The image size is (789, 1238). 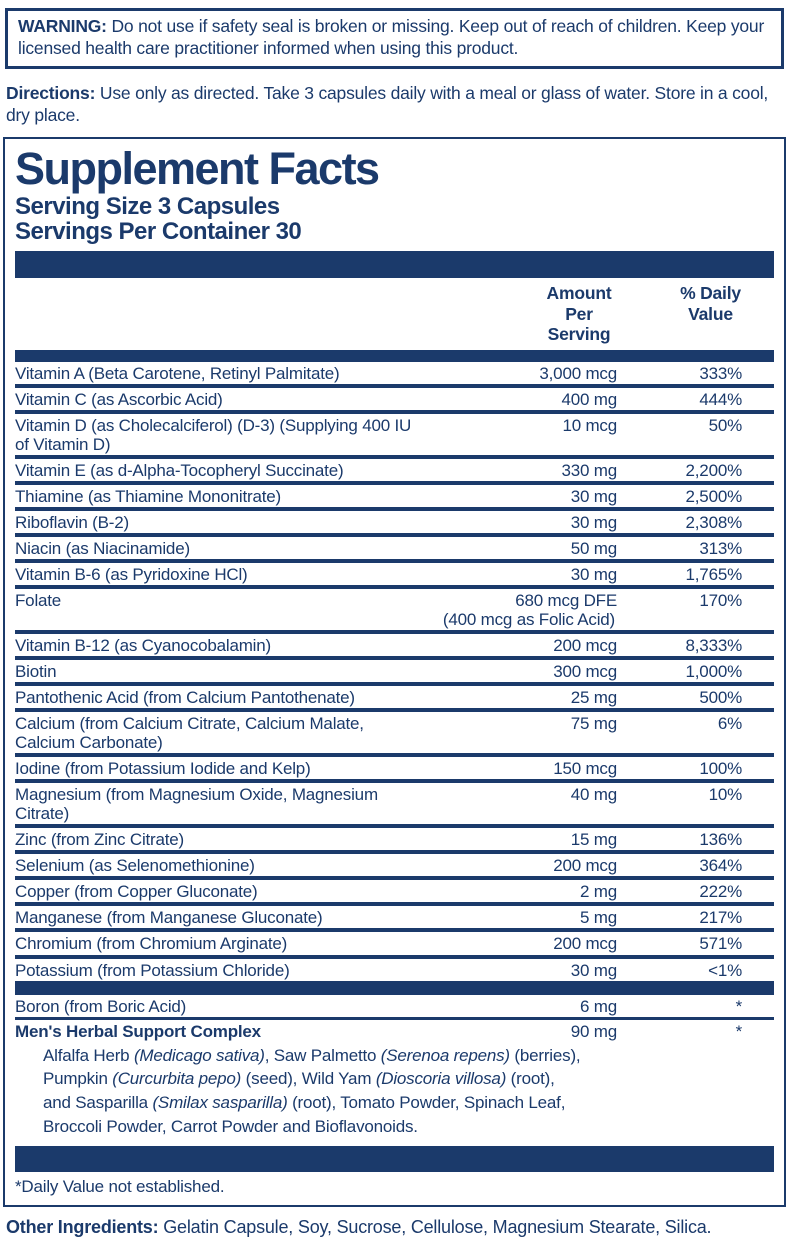 What do you see at coordinates (99, 840) in the screenshot?
I see `nutrient-name: Zinc (from Zinc Citrate)` at bounding box center [99, 840].